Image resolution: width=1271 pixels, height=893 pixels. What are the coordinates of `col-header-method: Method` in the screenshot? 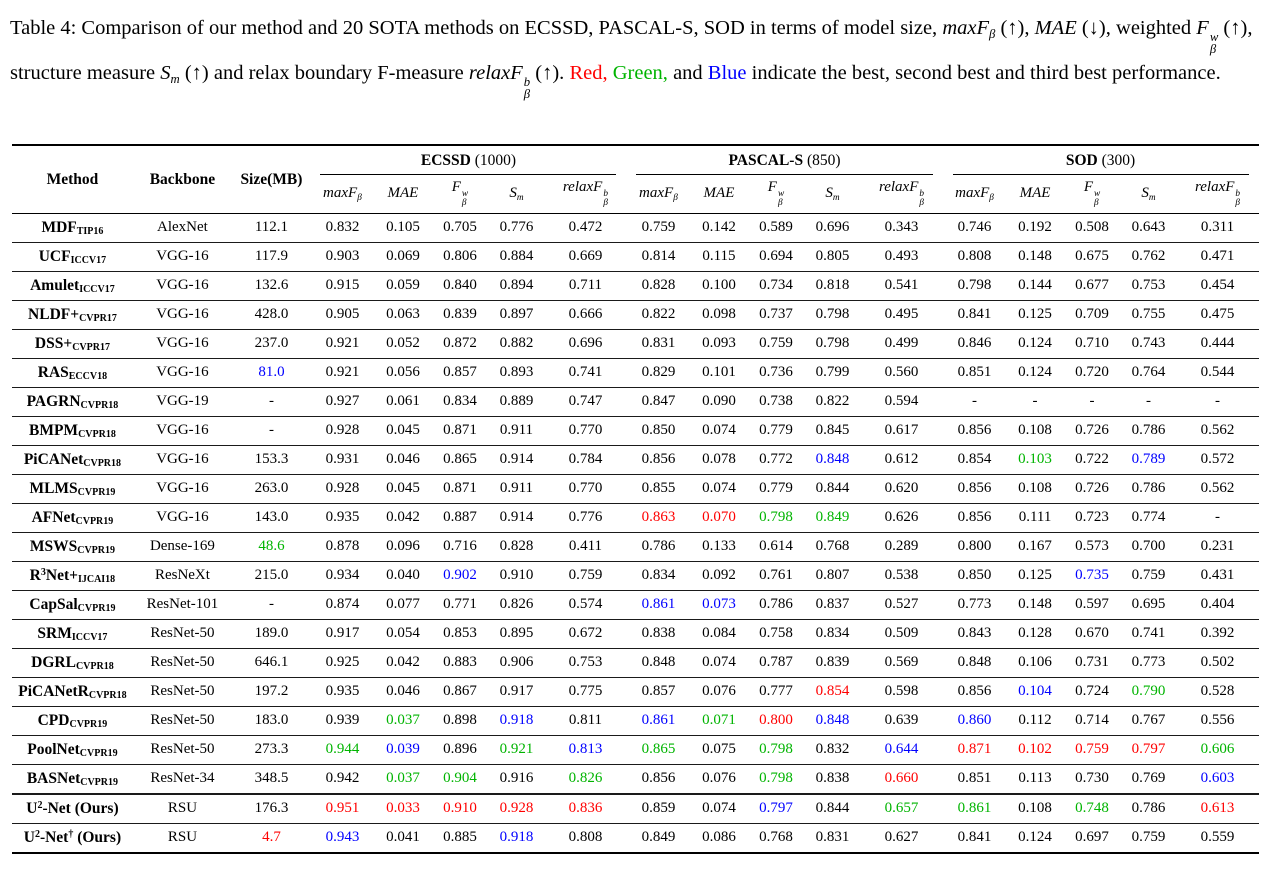 It's located at (72, 179).